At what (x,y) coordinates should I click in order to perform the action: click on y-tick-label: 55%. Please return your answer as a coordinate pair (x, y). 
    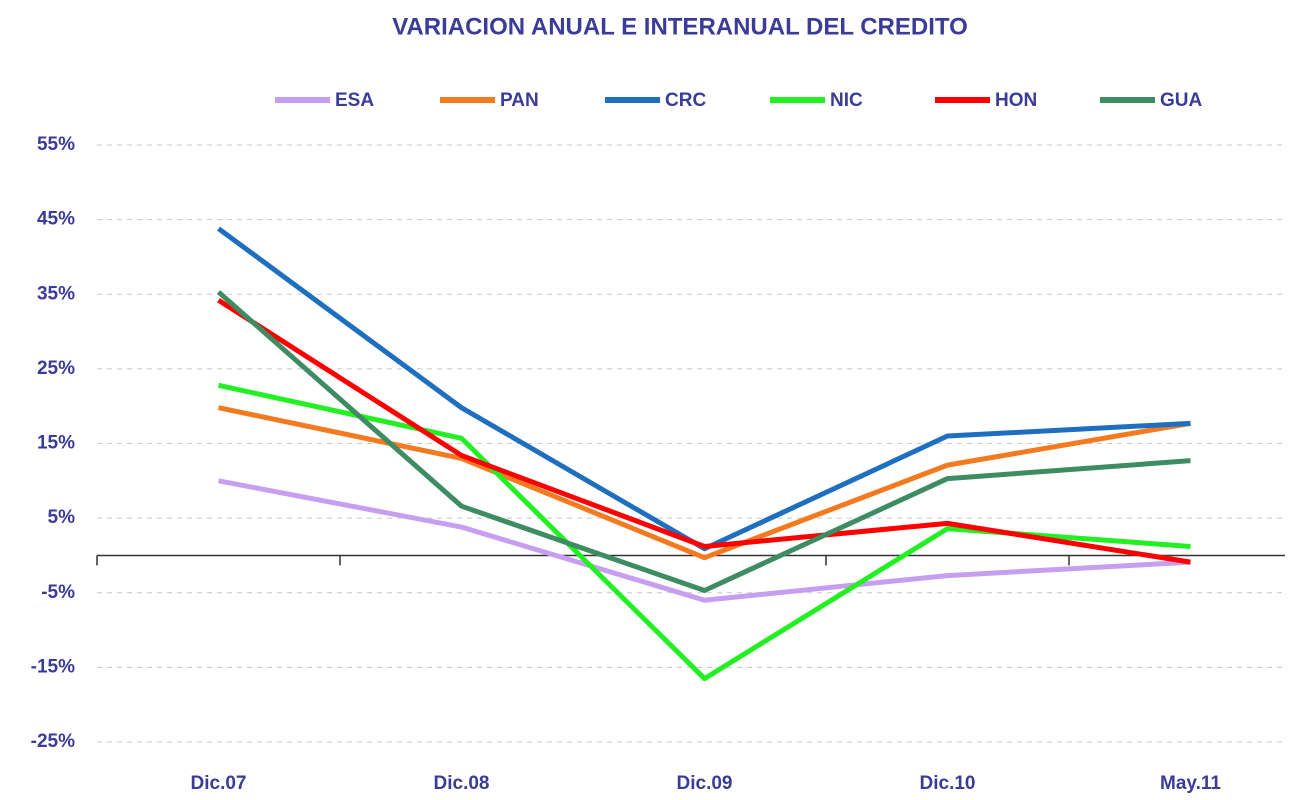
    Looking at the image, I should click on (56, 144).